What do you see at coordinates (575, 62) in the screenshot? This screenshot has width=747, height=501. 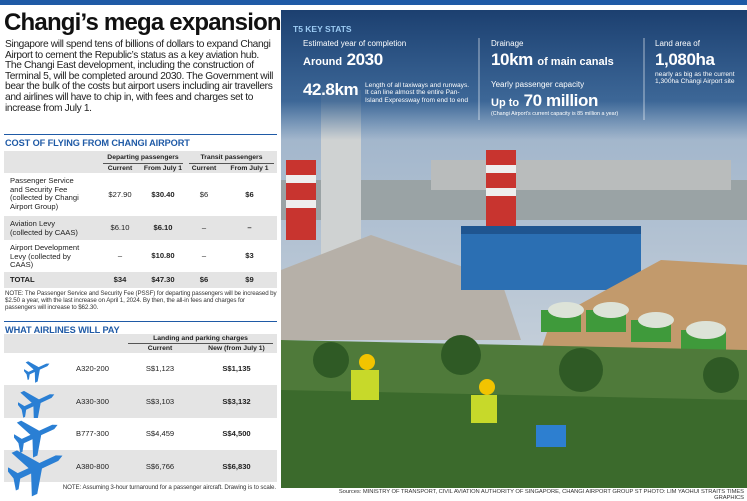 I see `stat-suffix: of main canals` at bounding box center [575, 62].